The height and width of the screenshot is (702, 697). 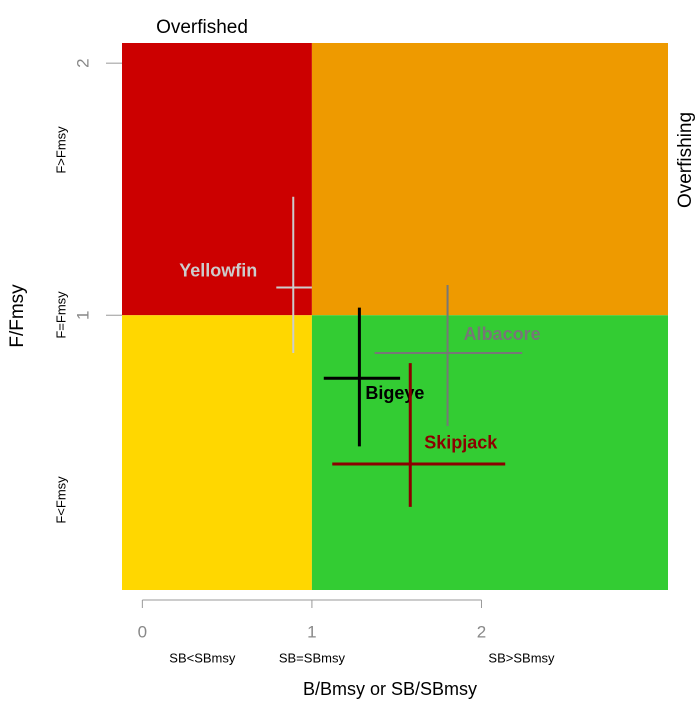 I want to click on y-tick-label: 1, so click(x=82, y=315).